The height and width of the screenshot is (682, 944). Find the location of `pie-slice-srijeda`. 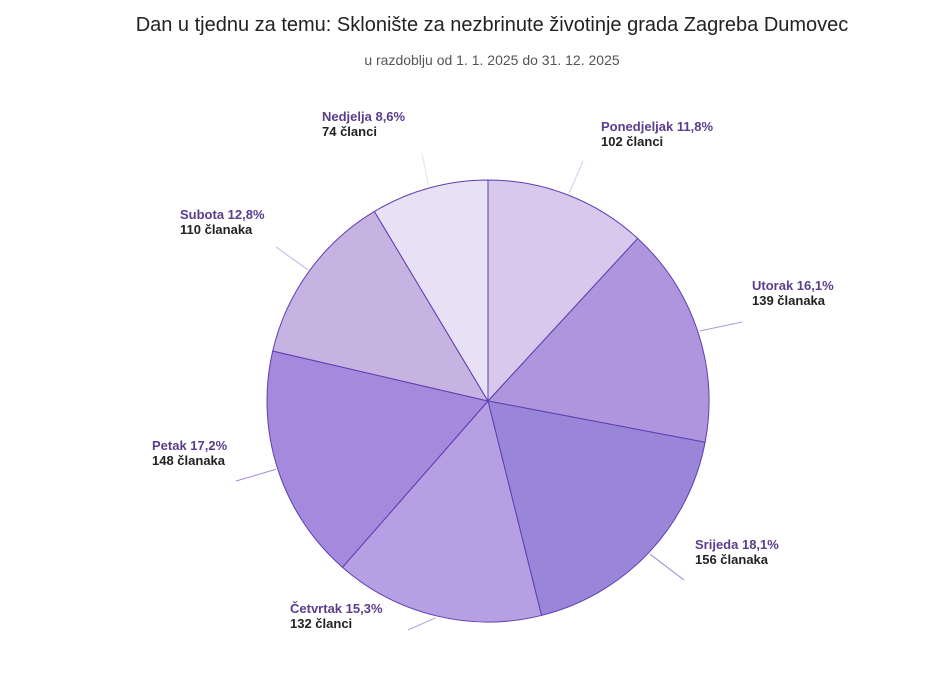

pie-slice-srijeda is located at coordinates (596, 508).